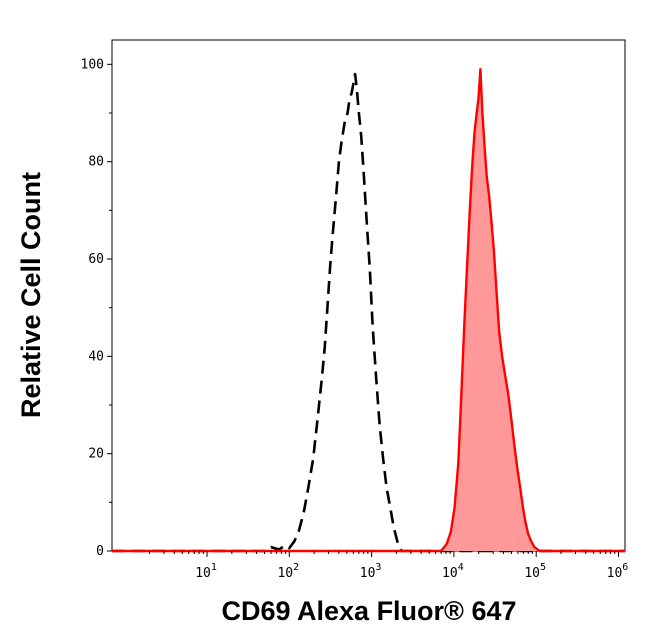  I want to click on y-tick-label: 0, so click(100, 551).